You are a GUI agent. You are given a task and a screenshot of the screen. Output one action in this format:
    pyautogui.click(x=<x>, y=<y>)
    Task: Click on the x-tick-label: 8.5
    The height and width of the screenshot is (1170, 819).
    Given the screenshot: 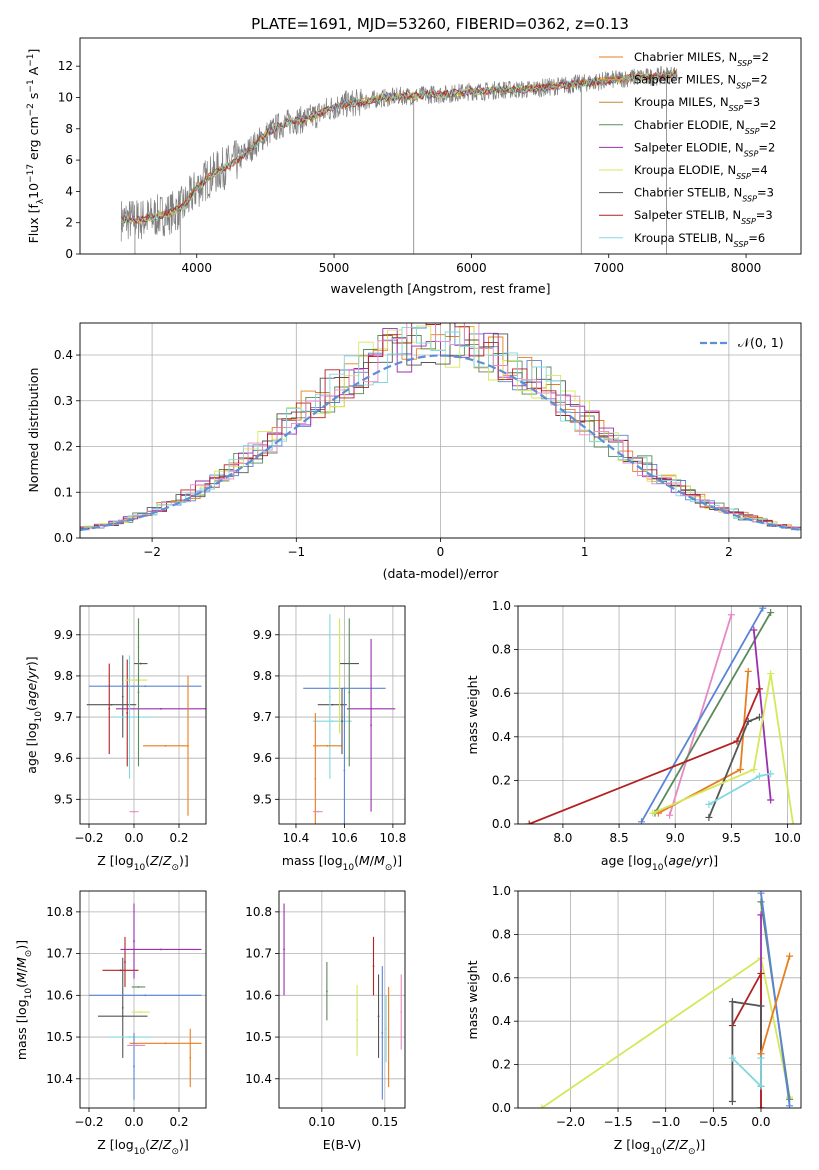 What is the action you would take?
    pyautogui.click(x=619, y=838)
    